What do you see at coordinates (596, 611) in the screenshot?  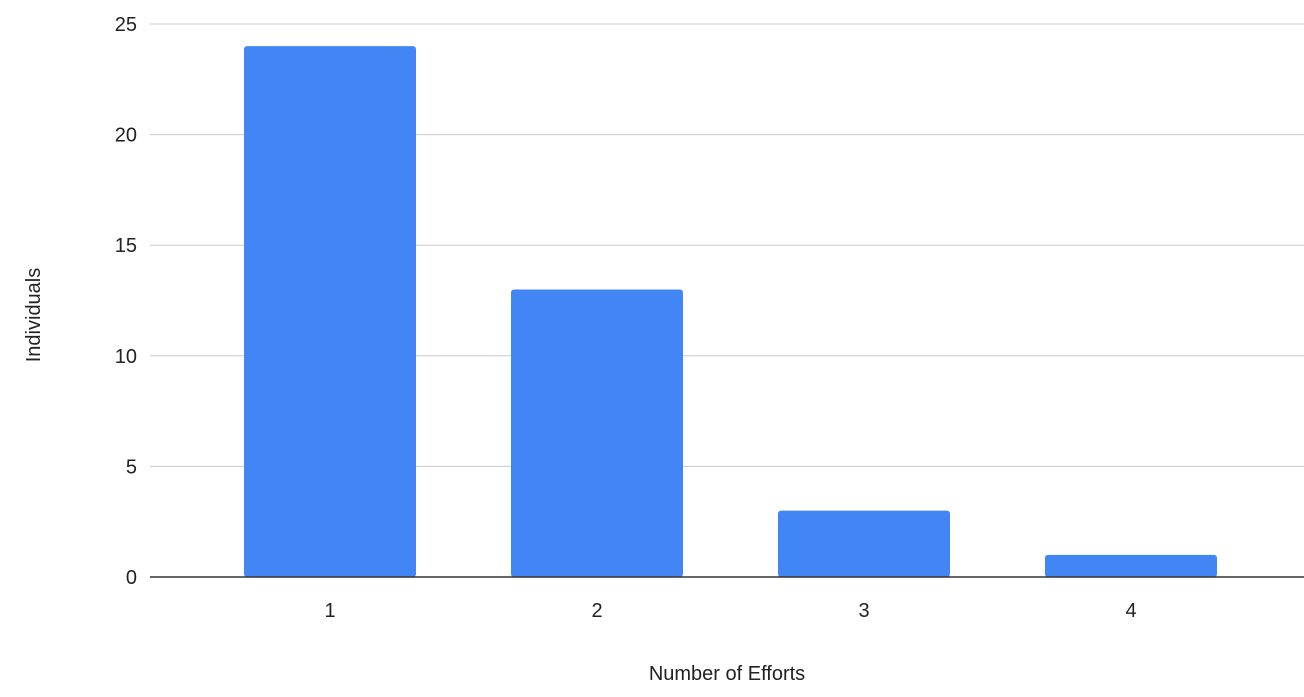 I see `x-tick-label: 2` at bounding box center [596, 611].